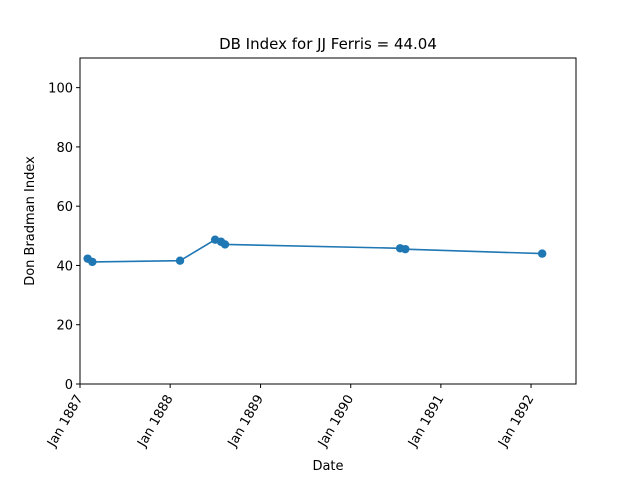 This screenshot has width=640, height=480. I want to click on y-tick-label: 40, so click(64, 266).